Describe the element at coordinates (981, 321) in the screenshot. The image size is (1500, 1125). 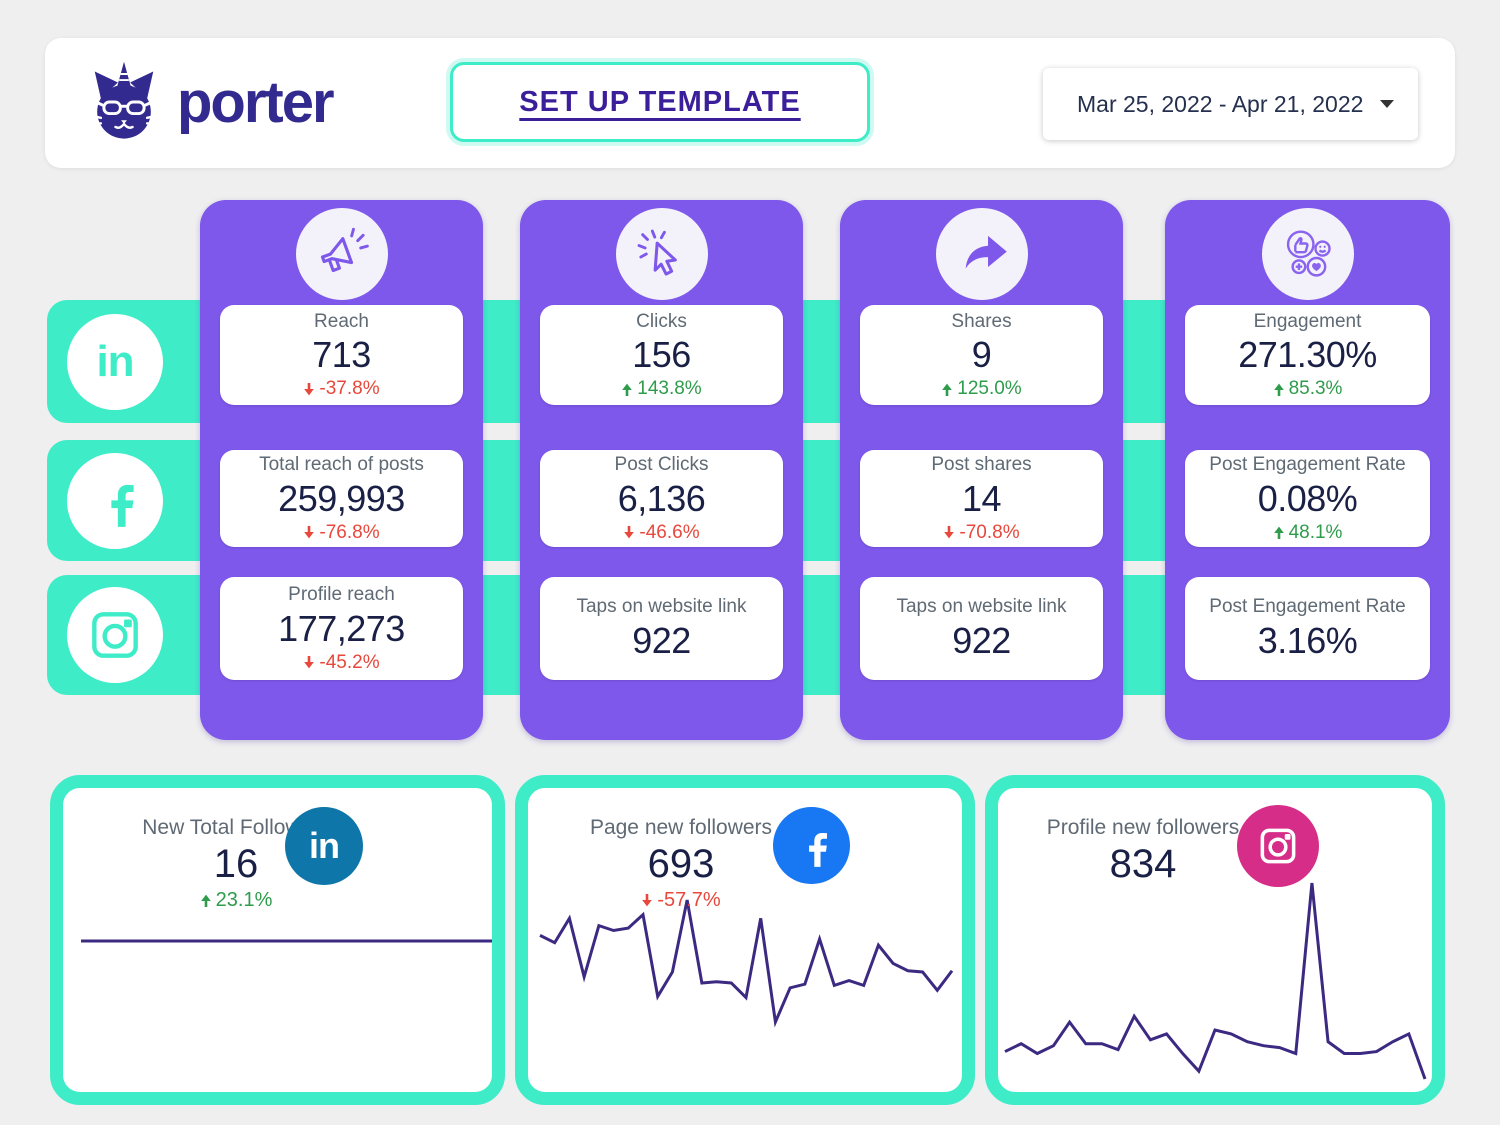
I see `metric-label: Shares` at that location.